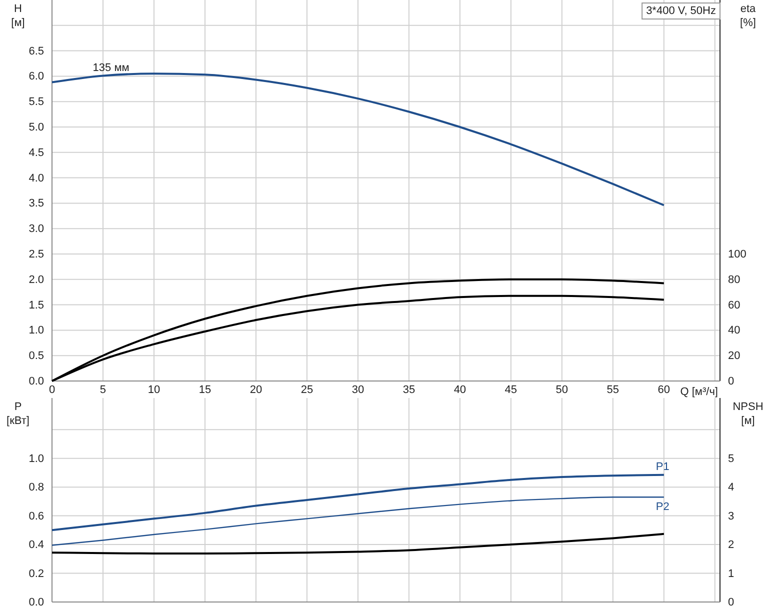  What do you see at coordinates (52, 390) in the screenshot?
I see `x-tick-label: 0` at bounding box center [52, 390].